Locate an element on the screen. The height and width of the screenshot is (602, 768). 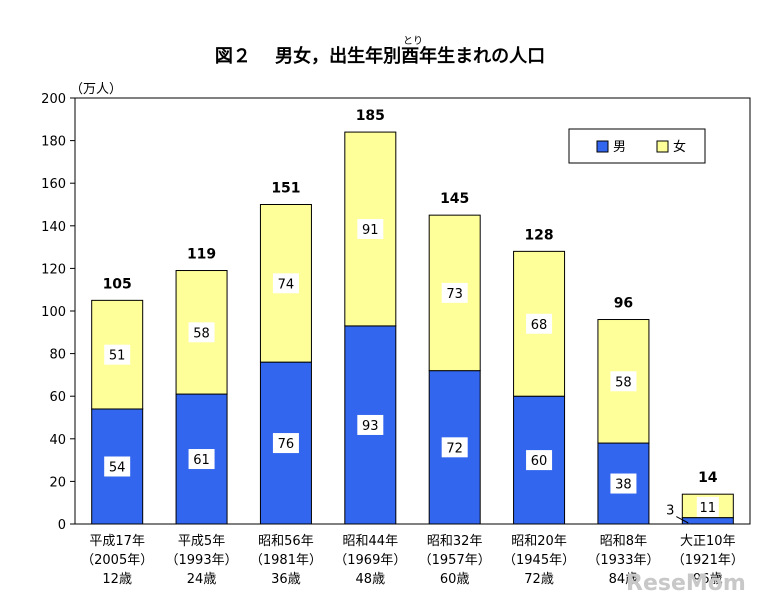
x-category-label: （1957年） is located at coordinates (455, 560).